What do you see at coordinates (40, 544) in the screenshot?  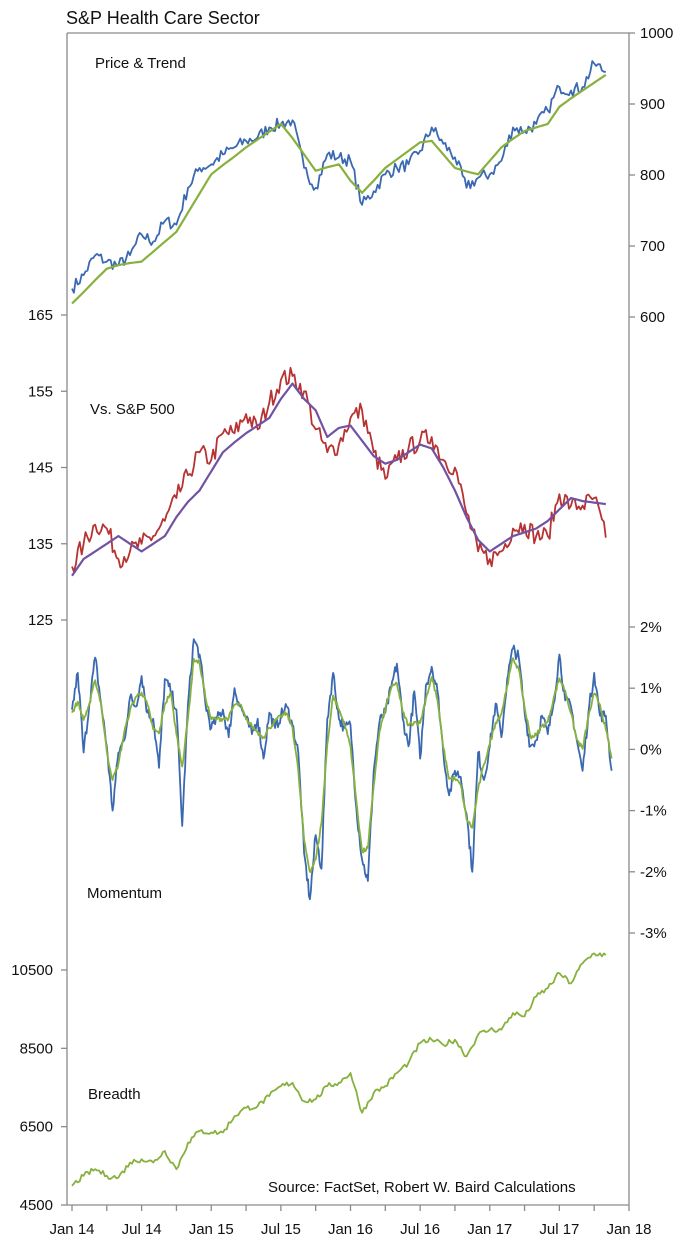 I see `y-tick-label: 135` at bounding box center [40, 544].